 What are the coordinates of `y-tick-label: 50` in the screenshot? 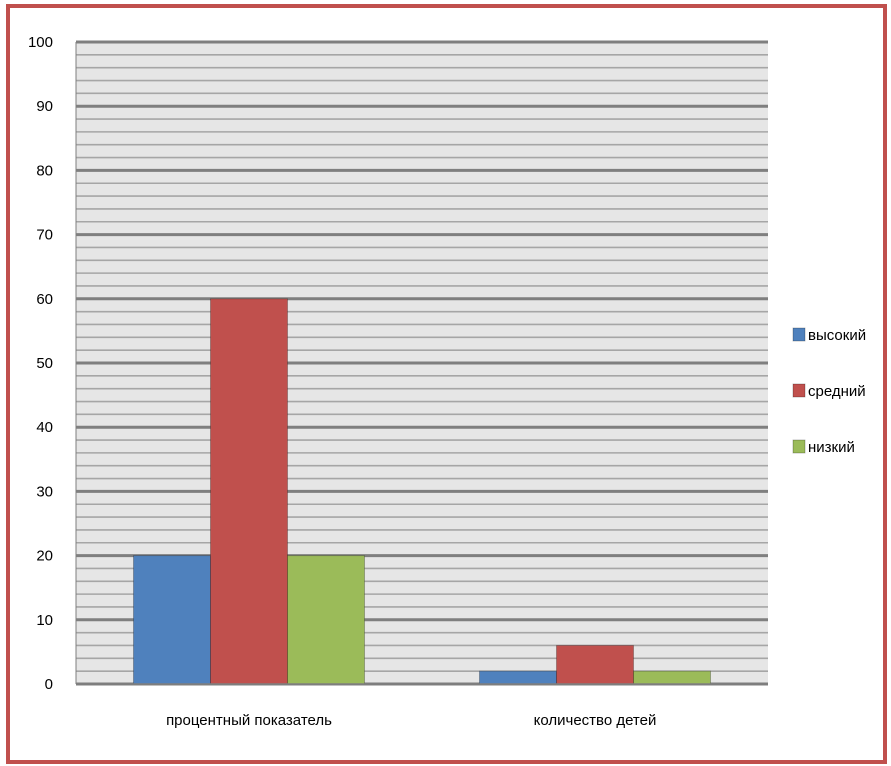 It's located at (44, 363).